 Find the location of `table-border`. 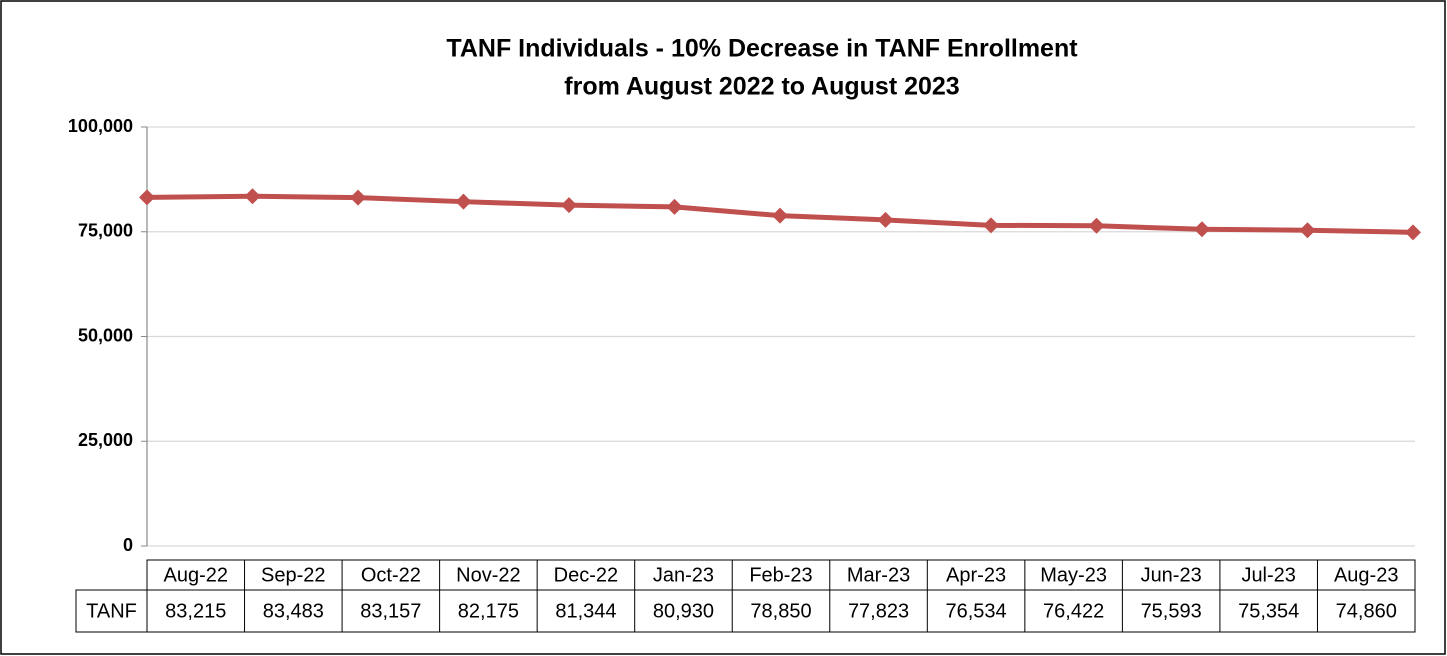

table-border is located at coordinates (111, 611).